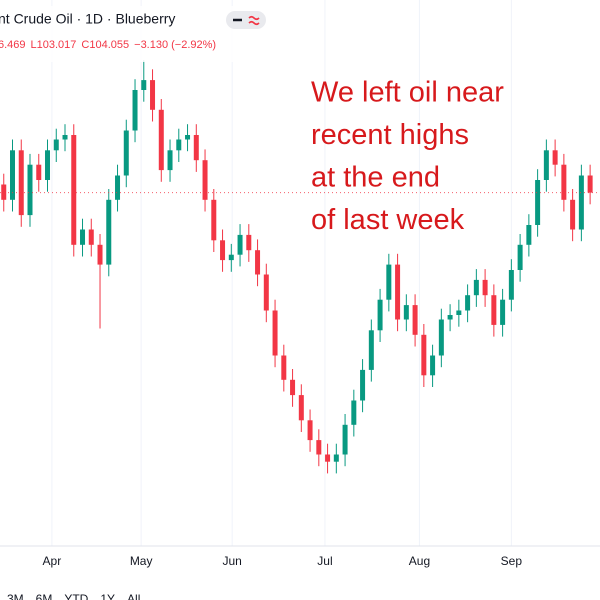 The height and width of the screenshot is (600, 600). Describe the element at coordinates (54, 45) in the screenshot. I see `ohlc-value: L103.017` at that location.